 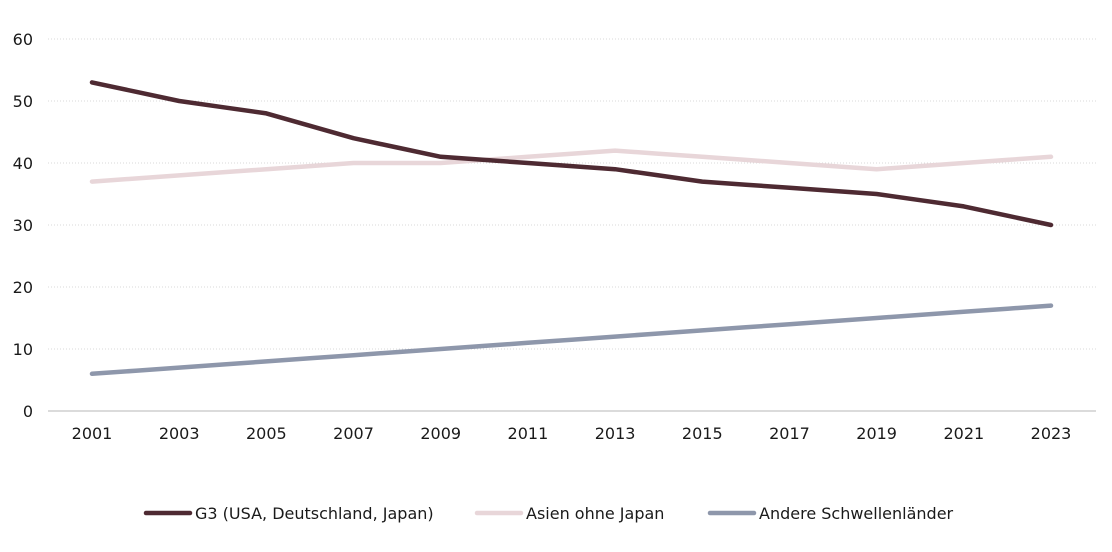 What do you see at coordinates (179, 433) in the screenshot?
I see `x-tick-label: 2003` at bounding box center [179, 433].